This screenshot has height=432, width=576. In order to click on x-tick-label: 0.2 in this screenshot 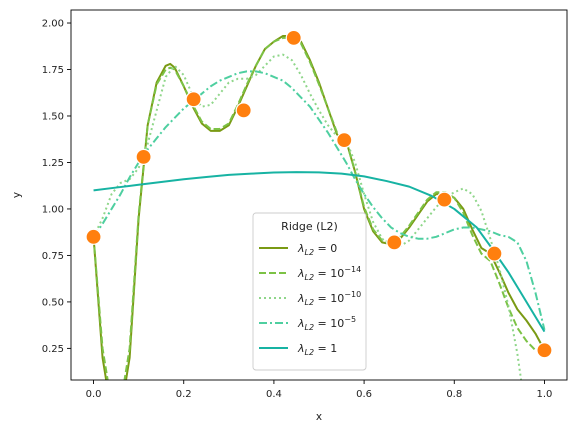, I will do `click(184, 394)`.